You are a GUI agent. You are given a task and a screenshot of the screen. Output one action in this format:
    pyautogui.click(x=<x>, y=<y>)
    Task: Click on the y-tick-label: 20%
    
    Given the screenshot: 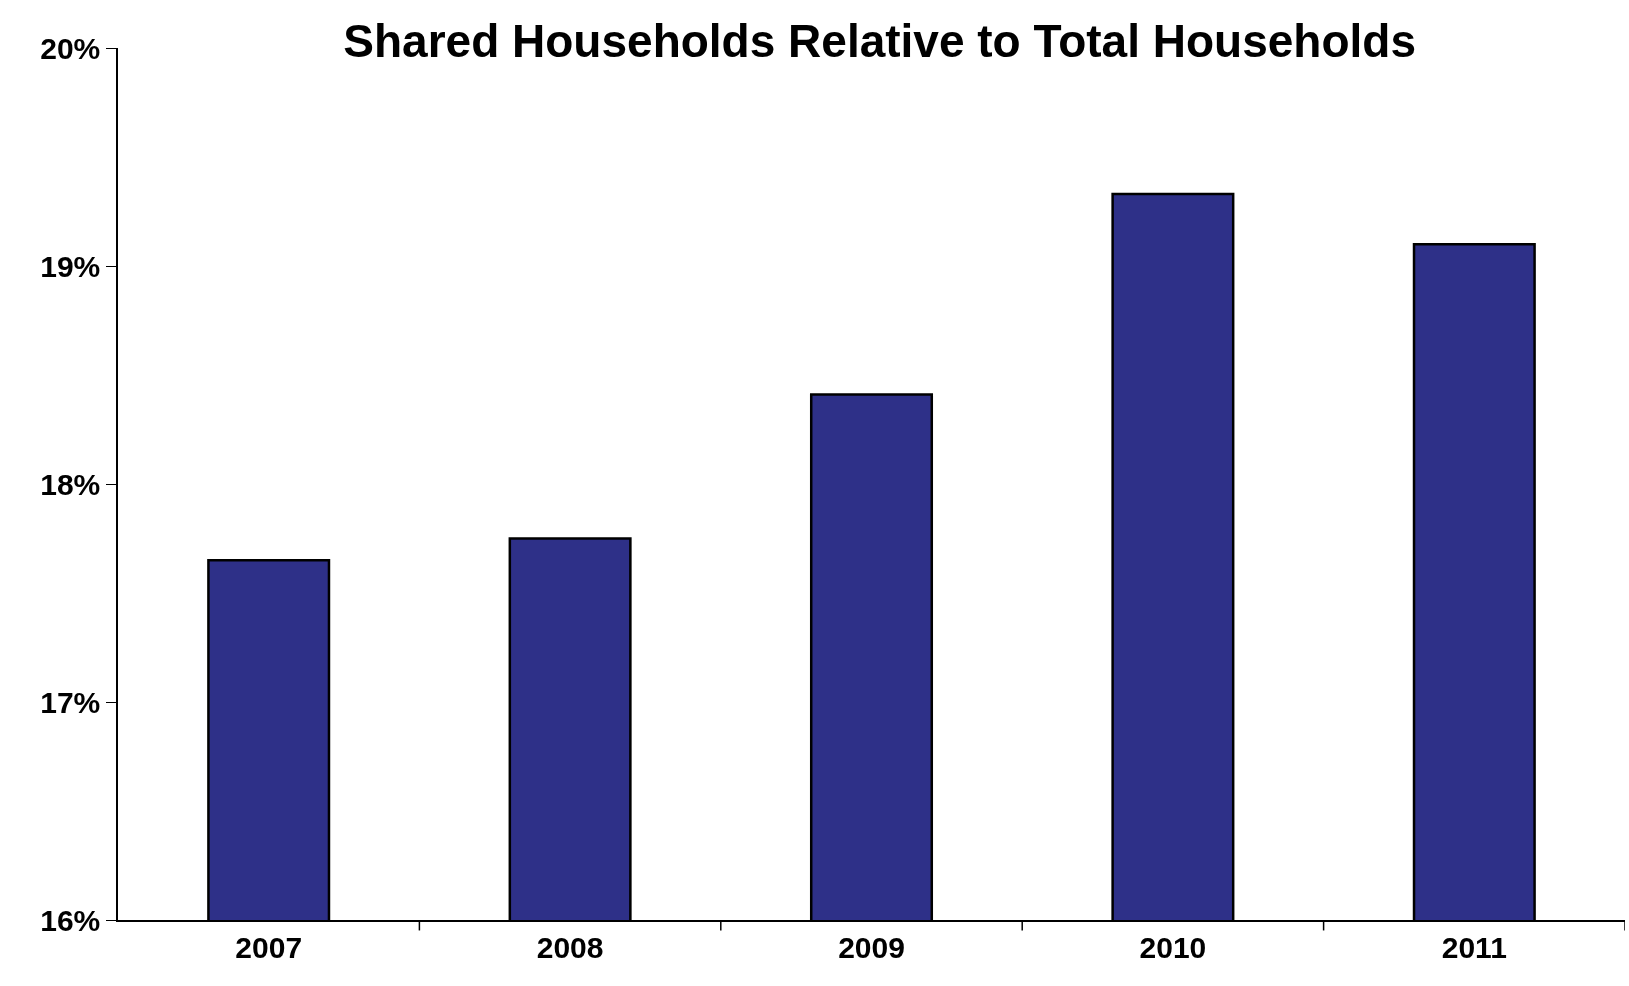 What is the action you would take?
    pyautogui.click(x=70, y=48)
    